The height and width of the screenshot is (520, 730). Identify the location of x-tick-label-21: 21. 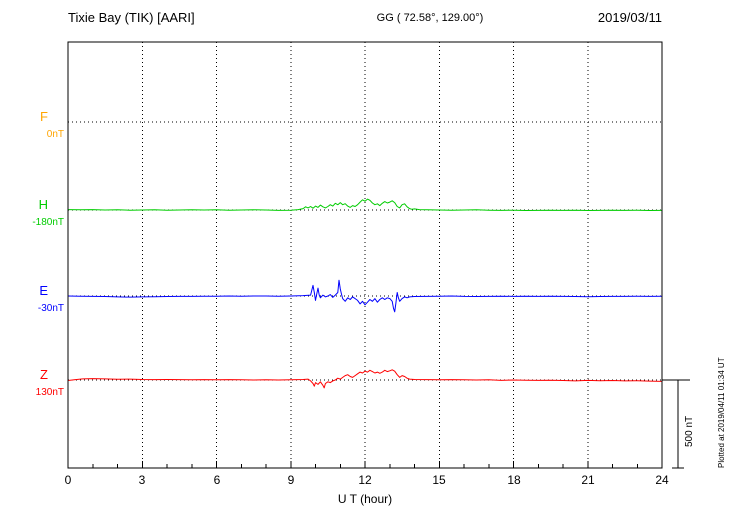
(588, 480).